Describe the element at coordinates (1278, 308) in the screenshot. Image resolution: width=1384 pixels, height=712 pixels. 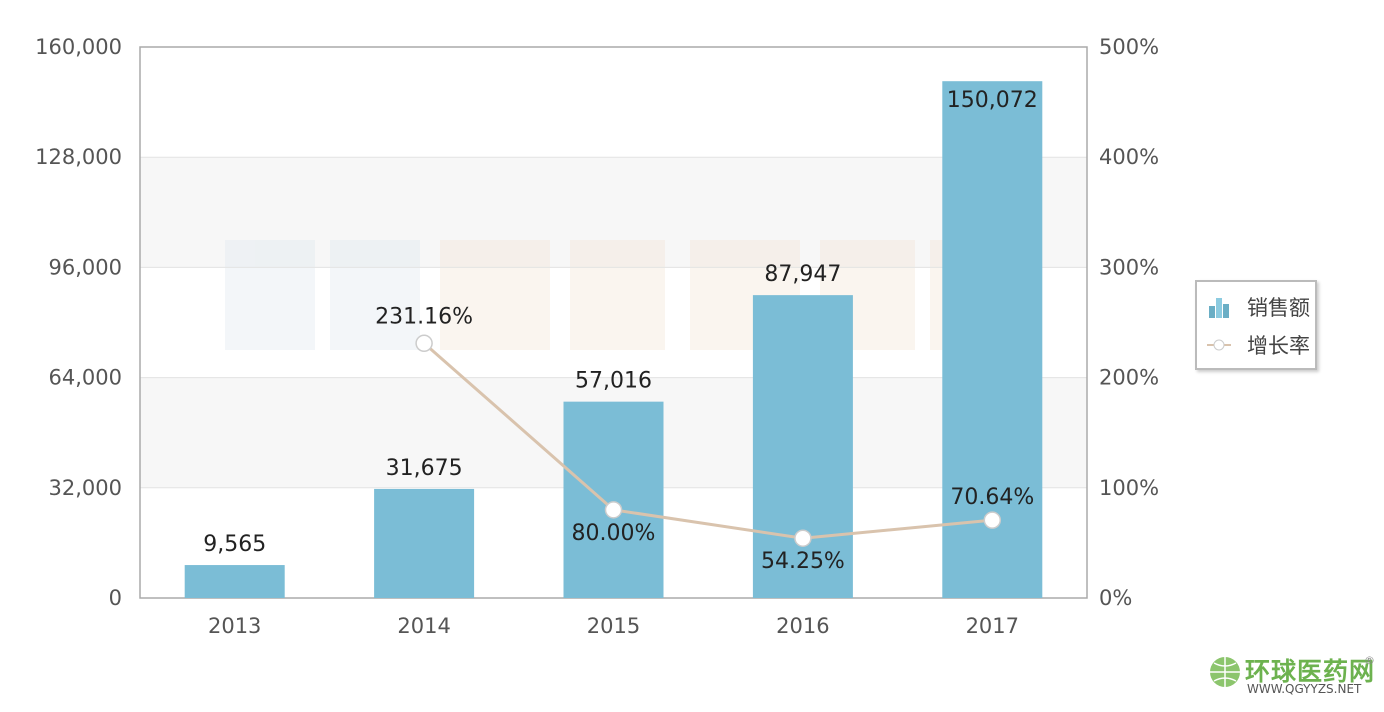
I see `legend-label: 销售额` at that location.